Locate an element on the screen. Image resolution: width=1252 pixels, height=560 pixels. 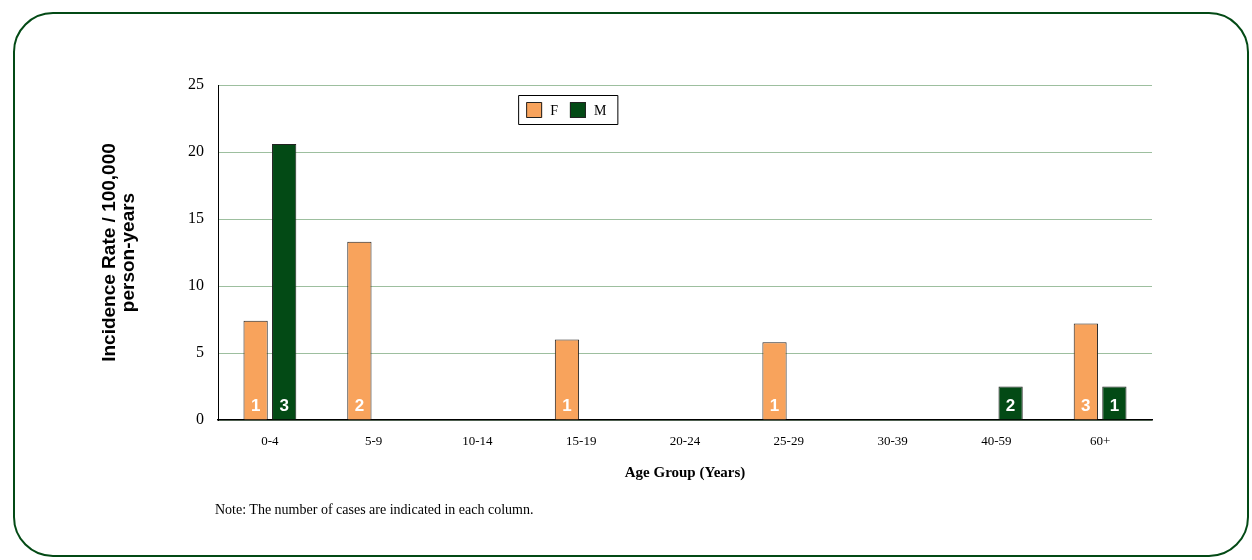
x-tick-label: 40-59 is located at coordinates (996, 441).